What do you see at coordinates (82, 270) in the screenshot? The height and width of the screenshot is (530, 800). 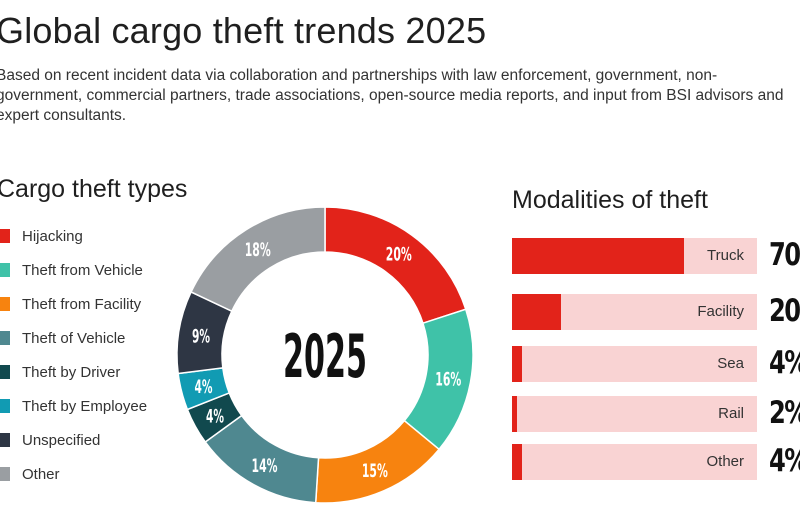 I see `legend-label: Theft from Vehicle` at bounding box center [82, 270].